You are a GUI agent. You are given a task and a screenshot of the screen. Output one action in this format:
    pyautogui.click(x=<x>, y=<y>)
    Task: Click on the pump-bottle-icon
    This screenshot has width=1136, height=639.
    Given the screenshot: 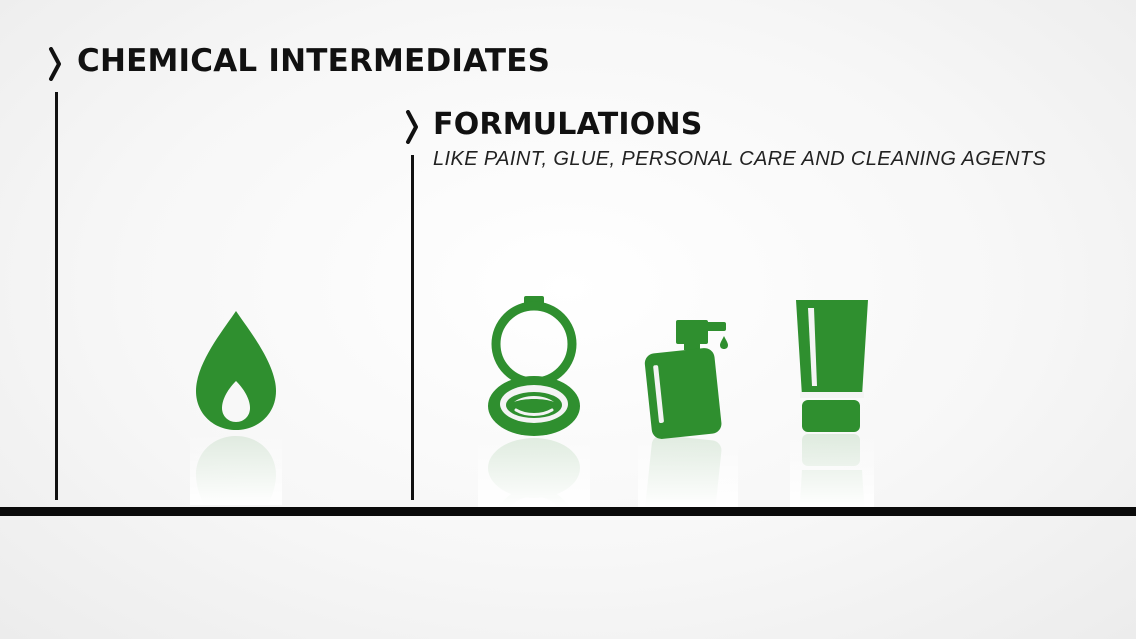 What is the action you would take?
    pyautogui.click(x=688, y=413)
    